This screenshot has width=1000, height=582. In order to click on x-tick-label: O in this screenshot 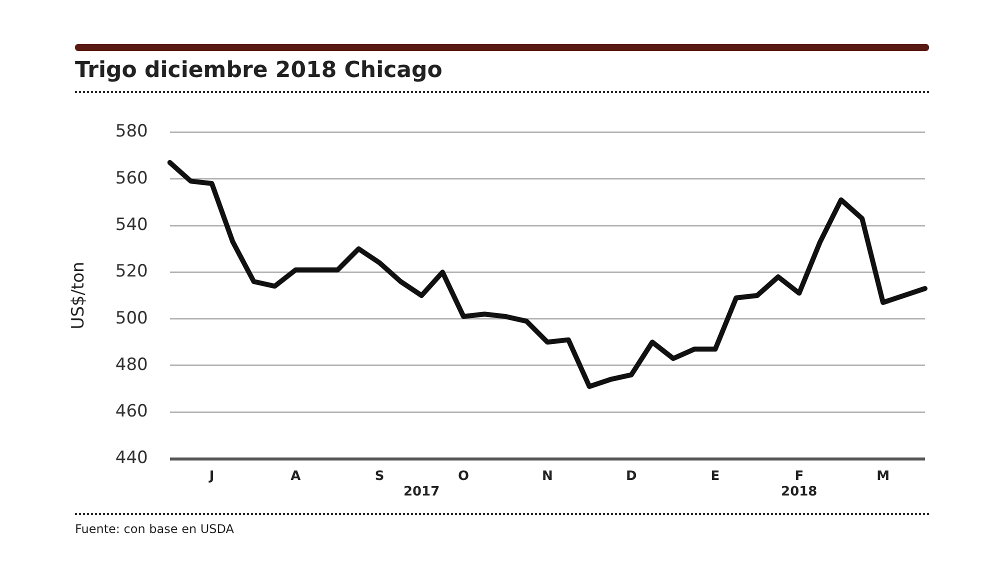, I will do `click(464, 476)`.